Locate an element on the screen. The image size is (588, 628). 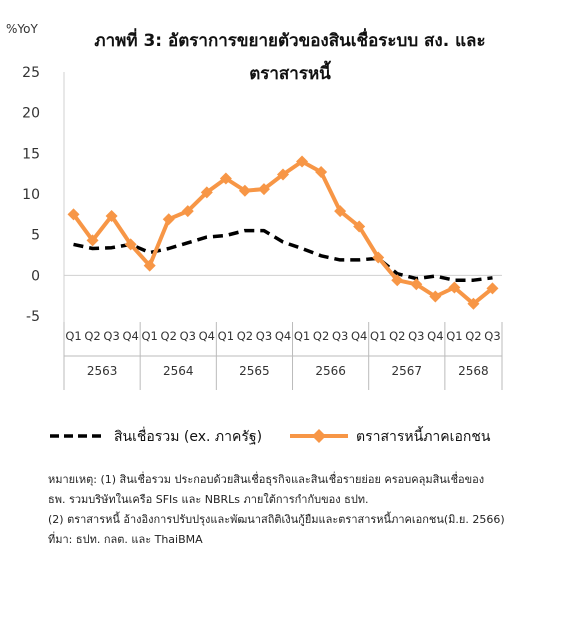
note-line-4: ที่มา: ธปท. กลต. และ ThaiBMA is located at coordinates (125, 539).